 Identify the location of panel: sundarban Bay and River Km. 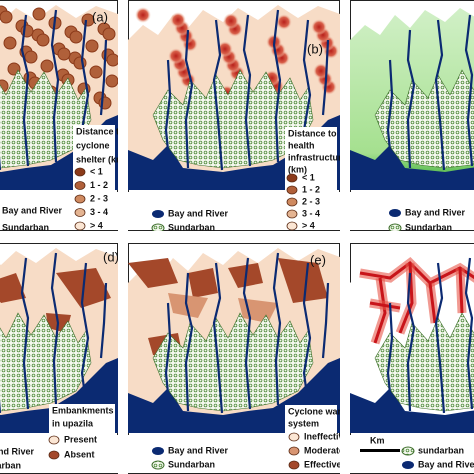
(412, 358).